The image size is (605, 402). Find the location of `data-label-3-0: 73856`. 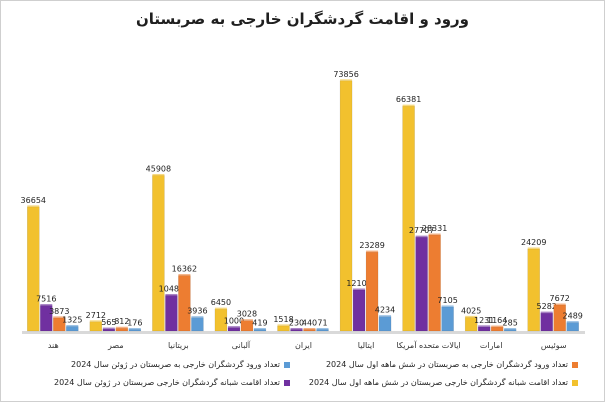

data-label-3-0: 73856 is located at coordinates (345, 74).